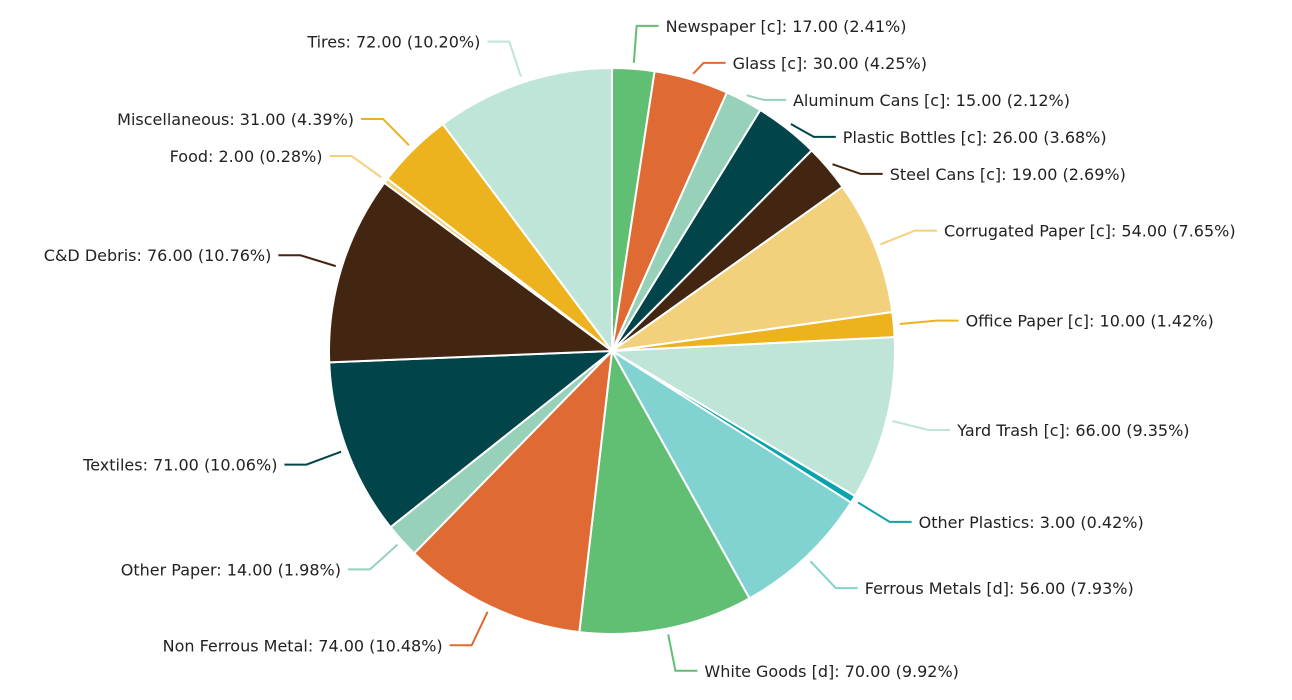  What do you see at coordinates (752, 268) in the screenshot?
I see `pie-slice-corrugated-paper-c` at bounding box center [752, 268].